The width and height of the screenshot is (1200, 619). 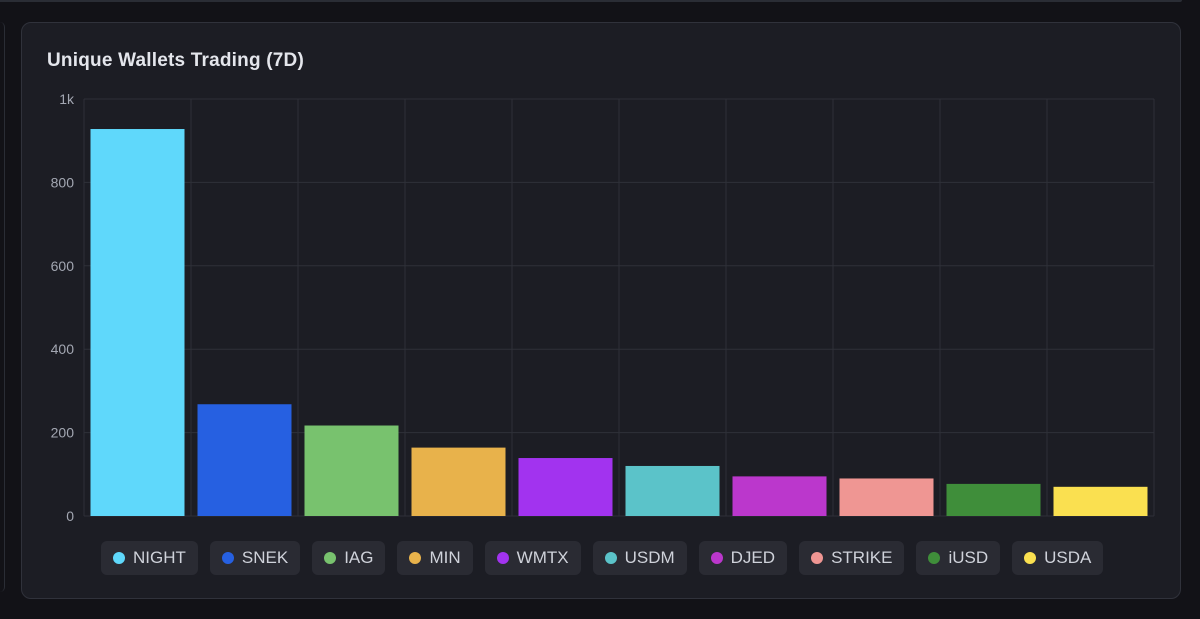 I want to click on legend-item-min: MIN, so click(x=435, y=558).